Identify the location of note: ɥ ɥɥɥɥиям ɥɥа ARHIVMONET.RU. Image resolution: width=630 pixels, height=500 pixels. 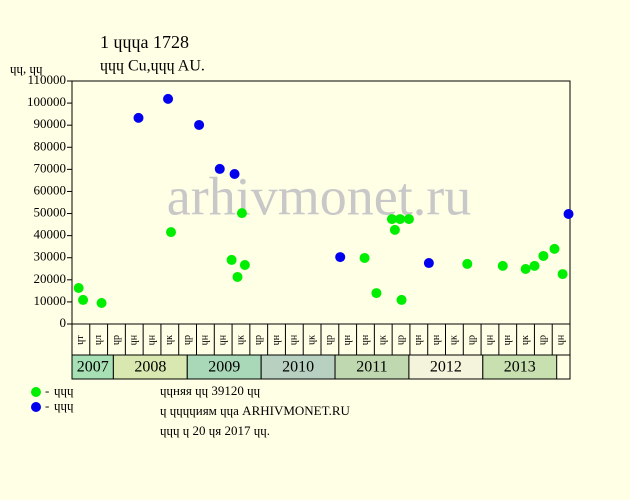
(255, 410).